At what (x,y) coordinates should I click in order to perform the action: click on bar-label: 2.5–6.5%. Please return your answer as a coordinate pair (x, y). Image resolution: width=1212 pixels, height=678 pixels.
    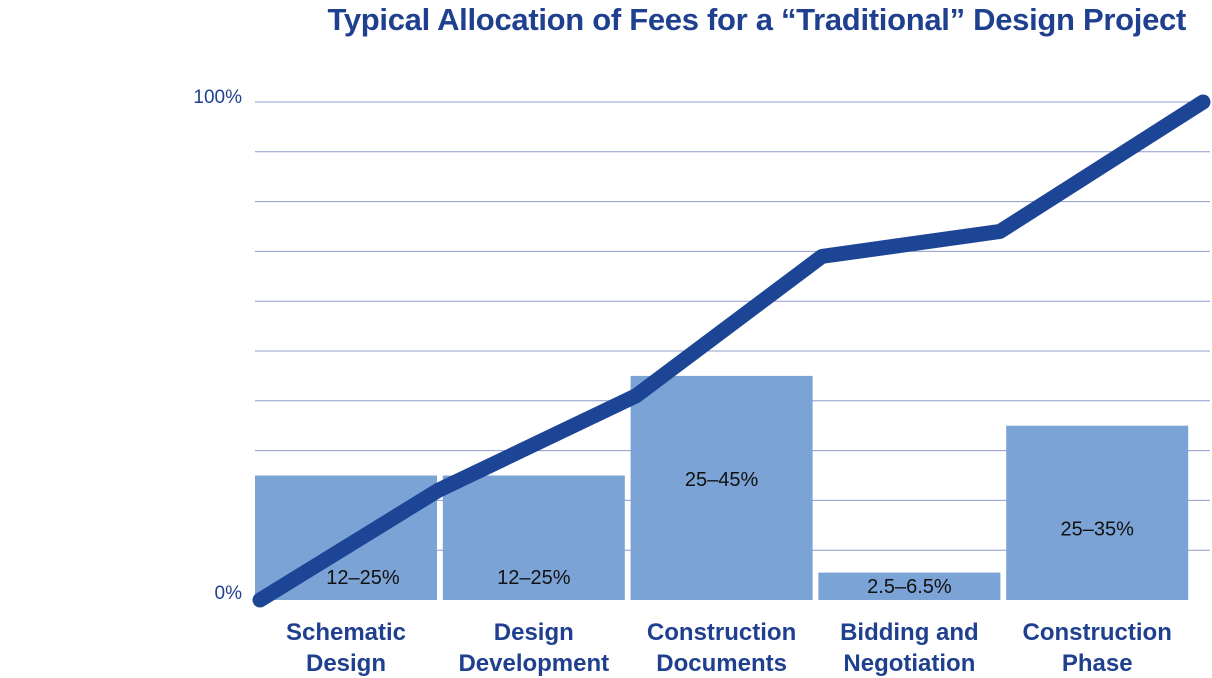
    Looking at the image, I should click on (909, 587).